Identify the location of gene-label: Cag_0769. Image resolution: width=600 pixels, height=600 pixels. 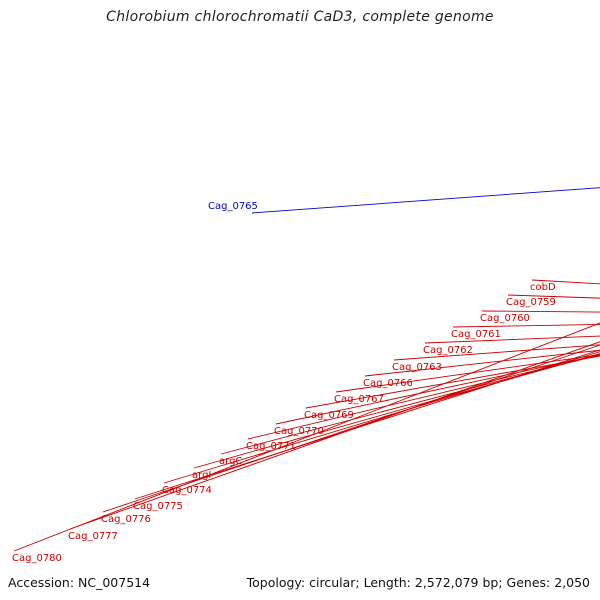
(329, 415).